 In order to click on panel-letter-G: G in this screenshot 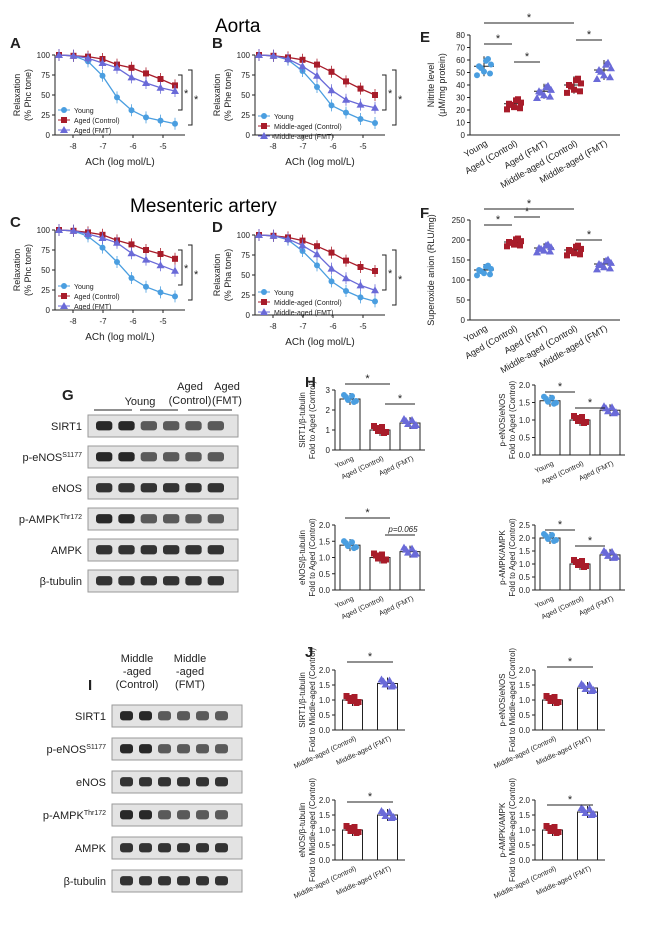, I will do `click(68, 395)`.